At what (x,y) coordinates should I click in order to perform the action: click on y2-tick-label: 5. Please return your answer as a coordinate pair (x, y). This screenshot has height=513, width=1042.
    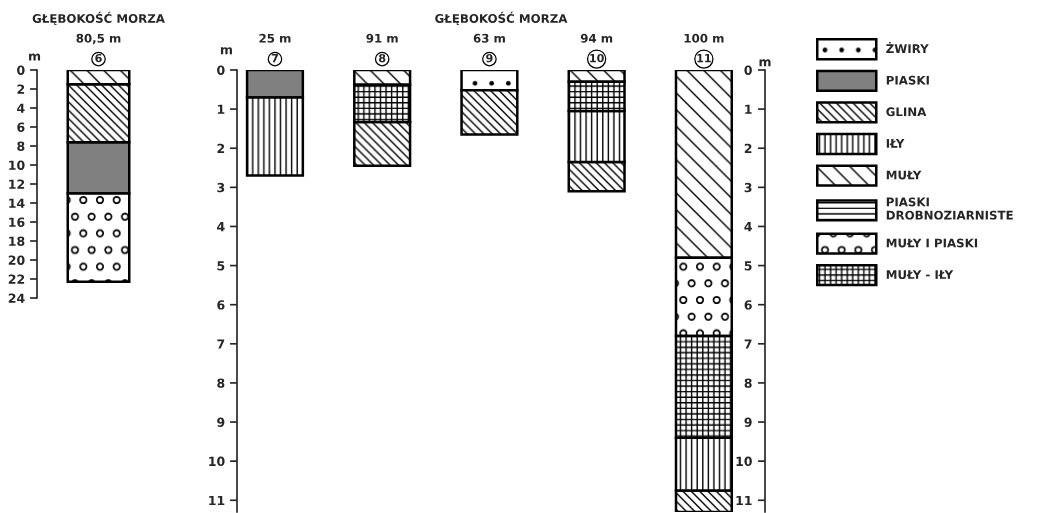
    Looking at the image, I should click on (748, 266).